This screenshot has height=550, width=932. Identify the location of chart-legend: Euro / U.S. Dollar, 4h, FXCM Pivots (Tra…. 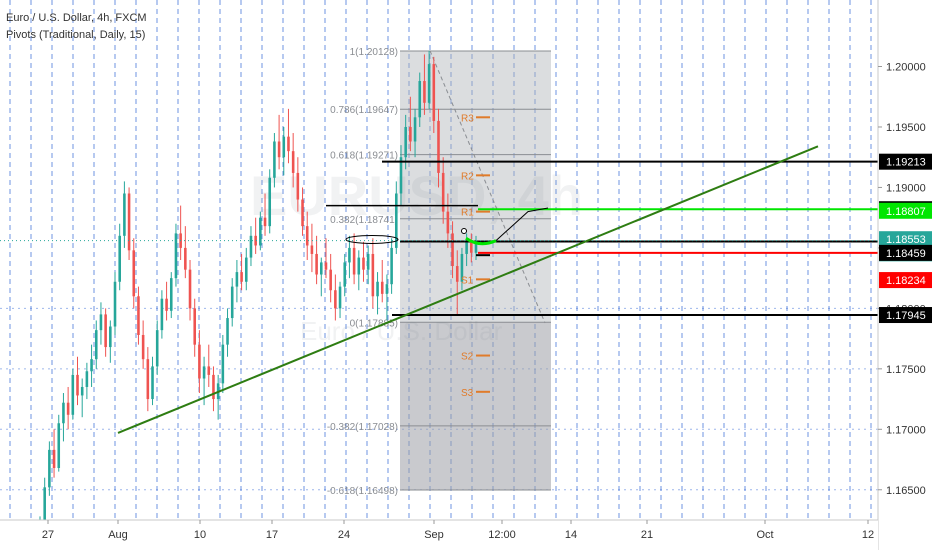
(76, 27).